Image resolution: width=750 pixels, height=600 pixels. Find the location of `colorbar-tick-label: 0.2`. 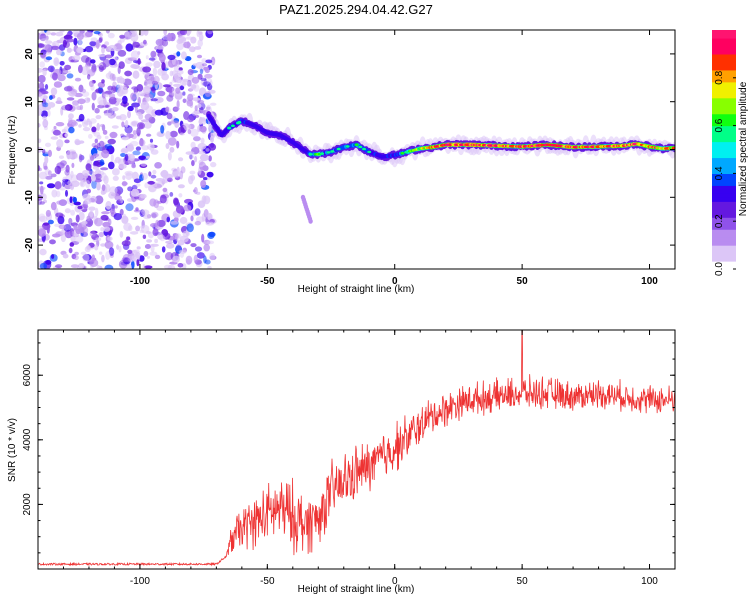

colorbar-tick-label: 0.2 is located at coordinates (719, 221).